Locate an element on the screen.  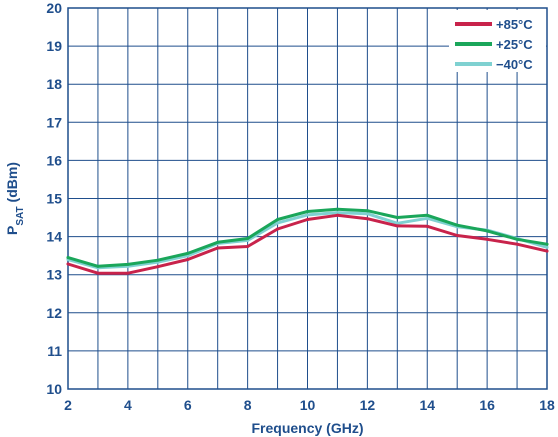
x-tick-label: 8 is located at coordinates (248, 405).